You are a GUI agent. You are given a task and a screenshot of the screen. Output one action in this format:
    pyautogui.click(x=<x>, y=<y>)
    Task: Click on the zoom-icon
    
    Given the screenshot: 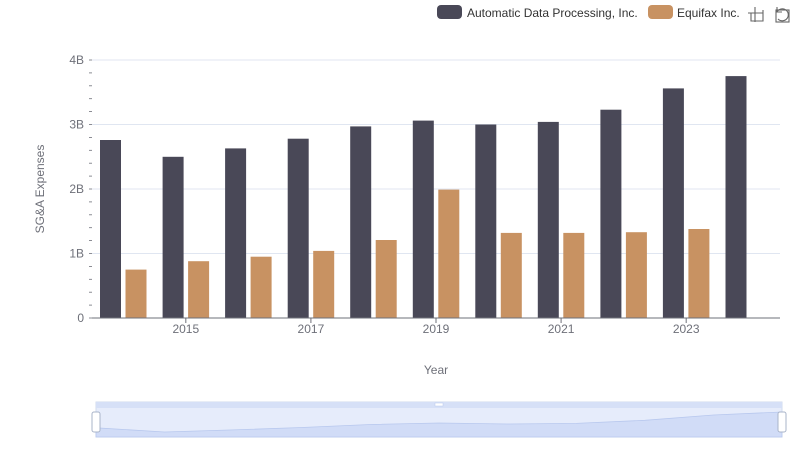 What is the action you would take?
    pyautogui.click(x=756, y=14)
    